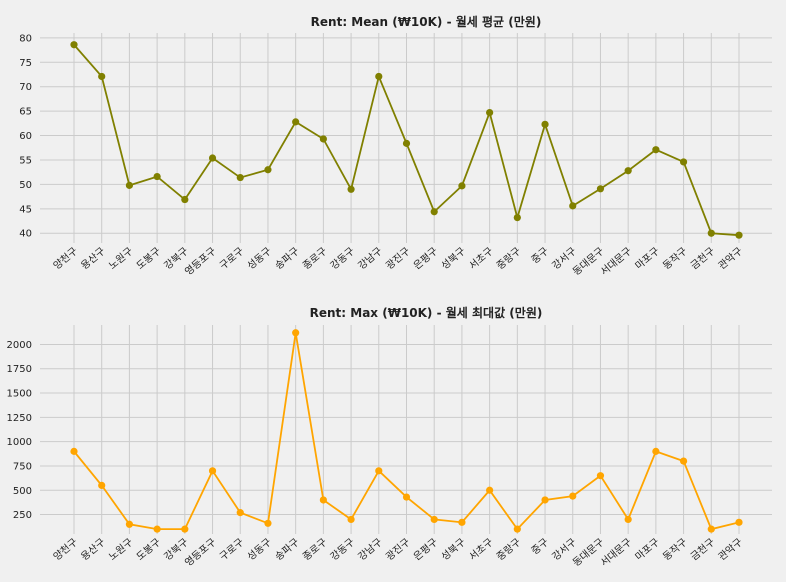 The height and width of the screenshot is (582, 786). I want to click on y-tick-label: 55, so click(25, 160).